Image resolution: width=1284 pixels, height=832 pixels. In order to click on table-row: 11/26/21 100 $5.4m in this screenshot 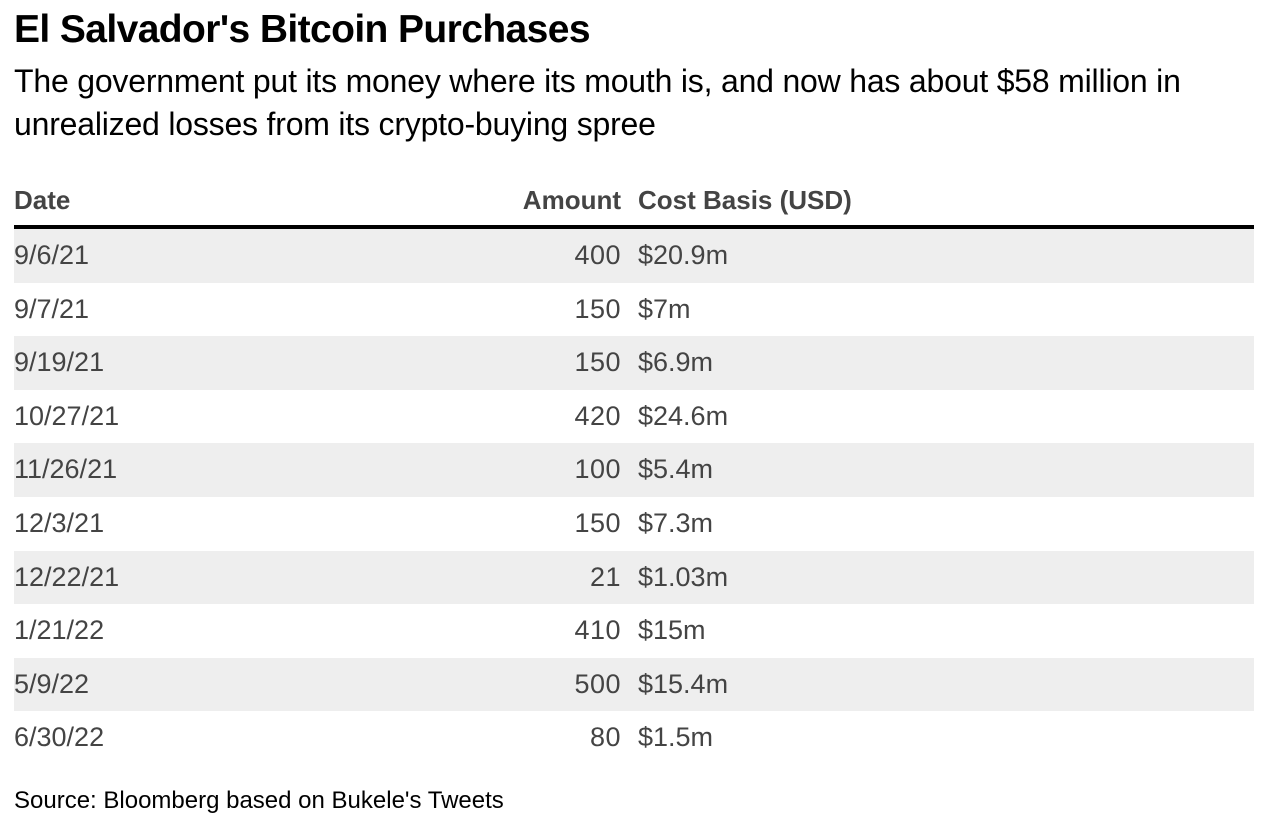, I will do `click(634, 470)`.